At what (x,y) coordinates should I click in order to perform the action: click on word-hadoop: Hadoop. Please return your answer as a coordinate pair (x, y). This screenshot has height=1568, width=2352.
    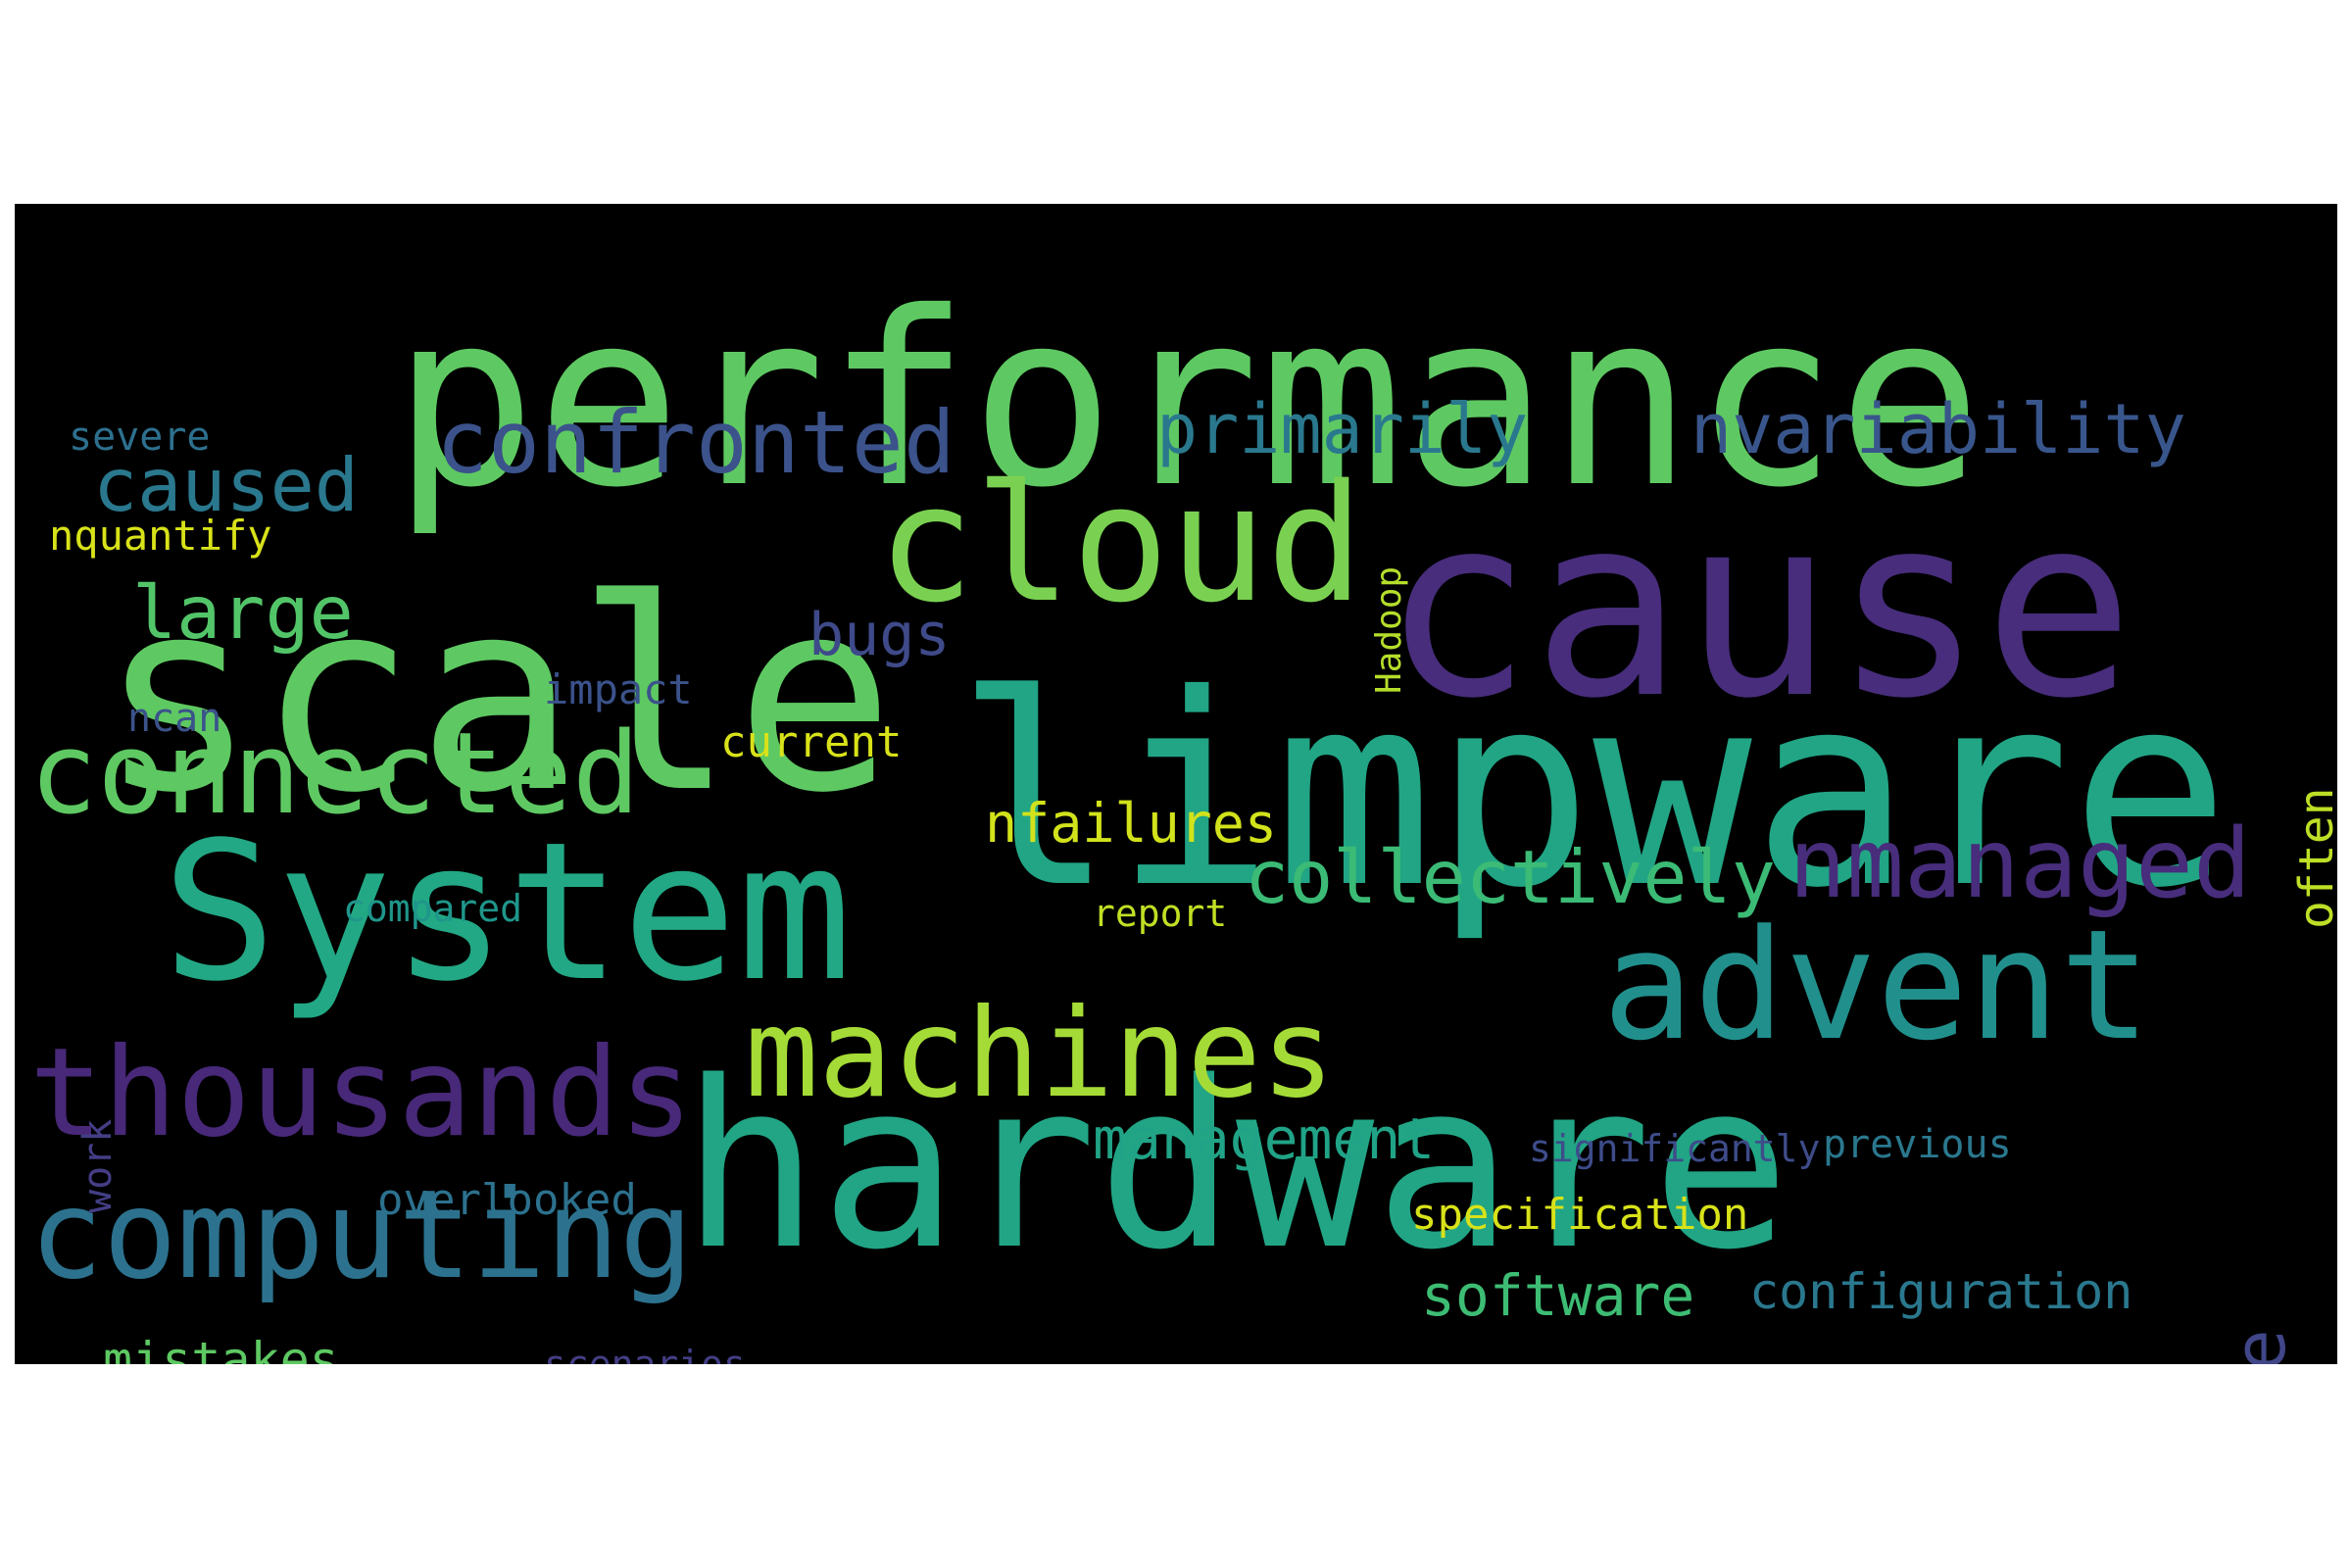
    Looking at the image, I should click on (1389, 629).